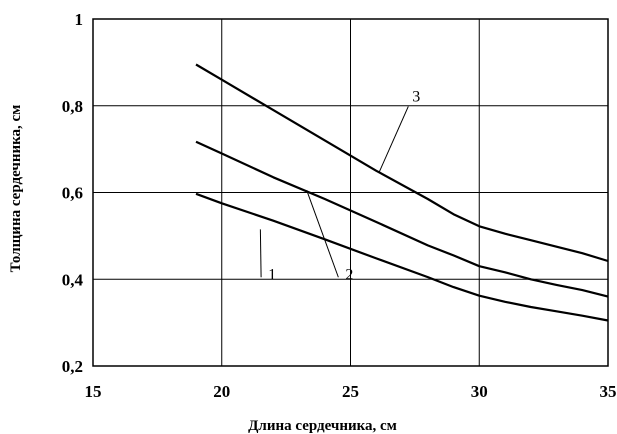  What do you see at coordinates (416, 96) in the screenshot?
I see `curve-label-3: 3` at bounding box center [416, 96].